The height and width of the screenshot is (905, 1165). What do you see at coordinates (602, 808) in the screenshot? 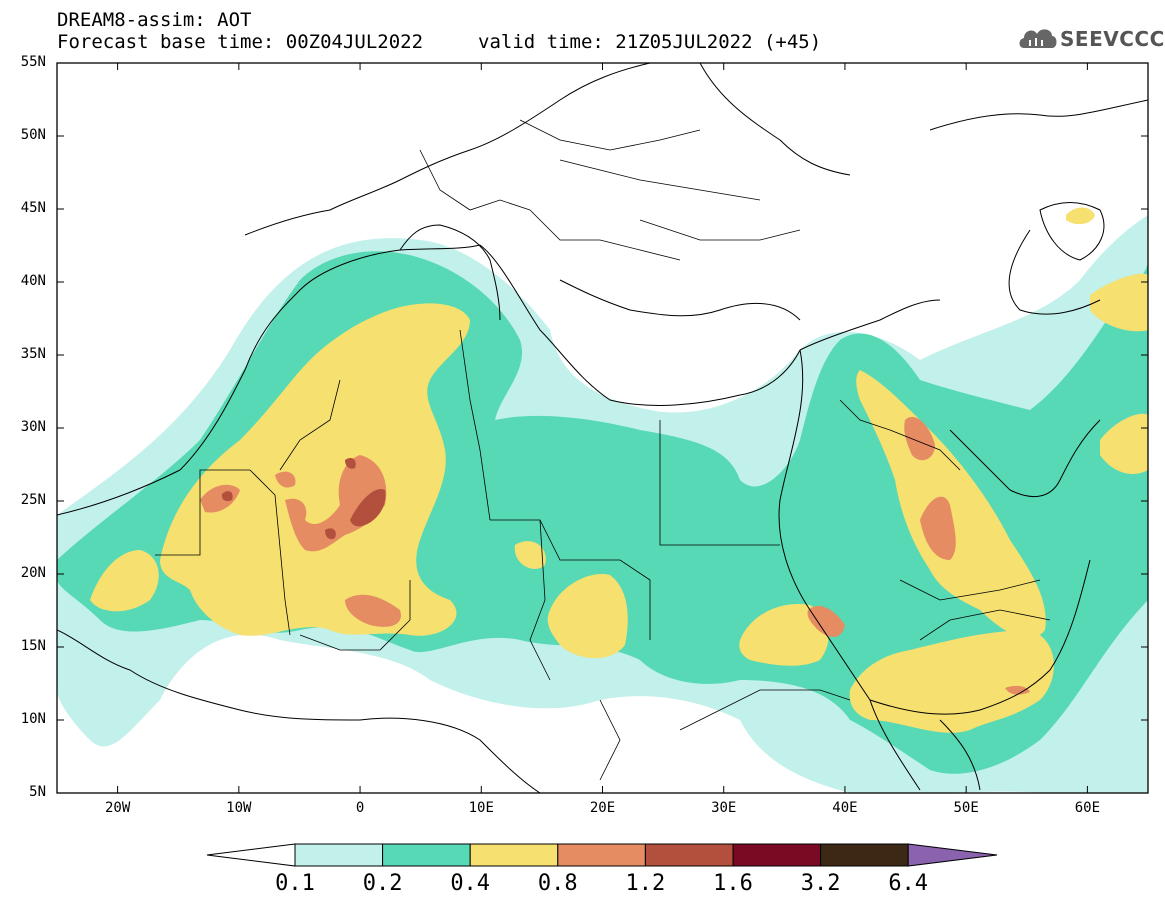
I see `lon-label: 20E` at bounding box center [602, 808].